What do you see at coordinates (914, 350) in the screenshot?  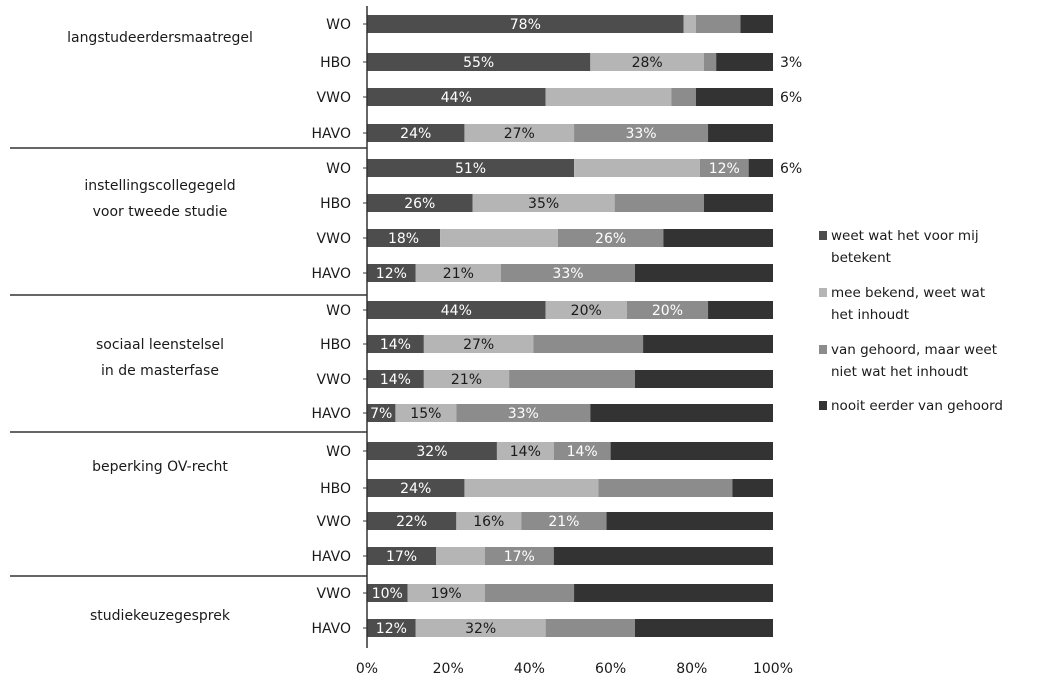 I see `legend-label: van gehoord, maar weet` at bounding box center [914, 350].